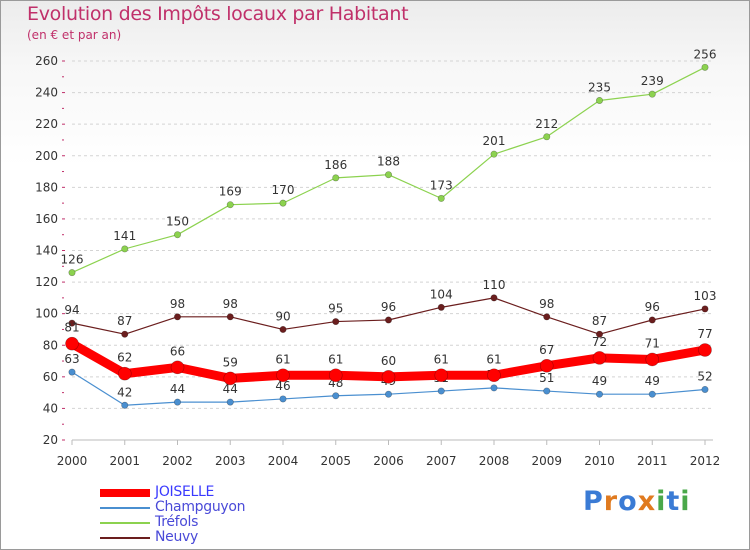  What do you see at coordinates (46, 61) in the screenshot?
I see `y-tick-label: 260` at bounding box center [46, 61].